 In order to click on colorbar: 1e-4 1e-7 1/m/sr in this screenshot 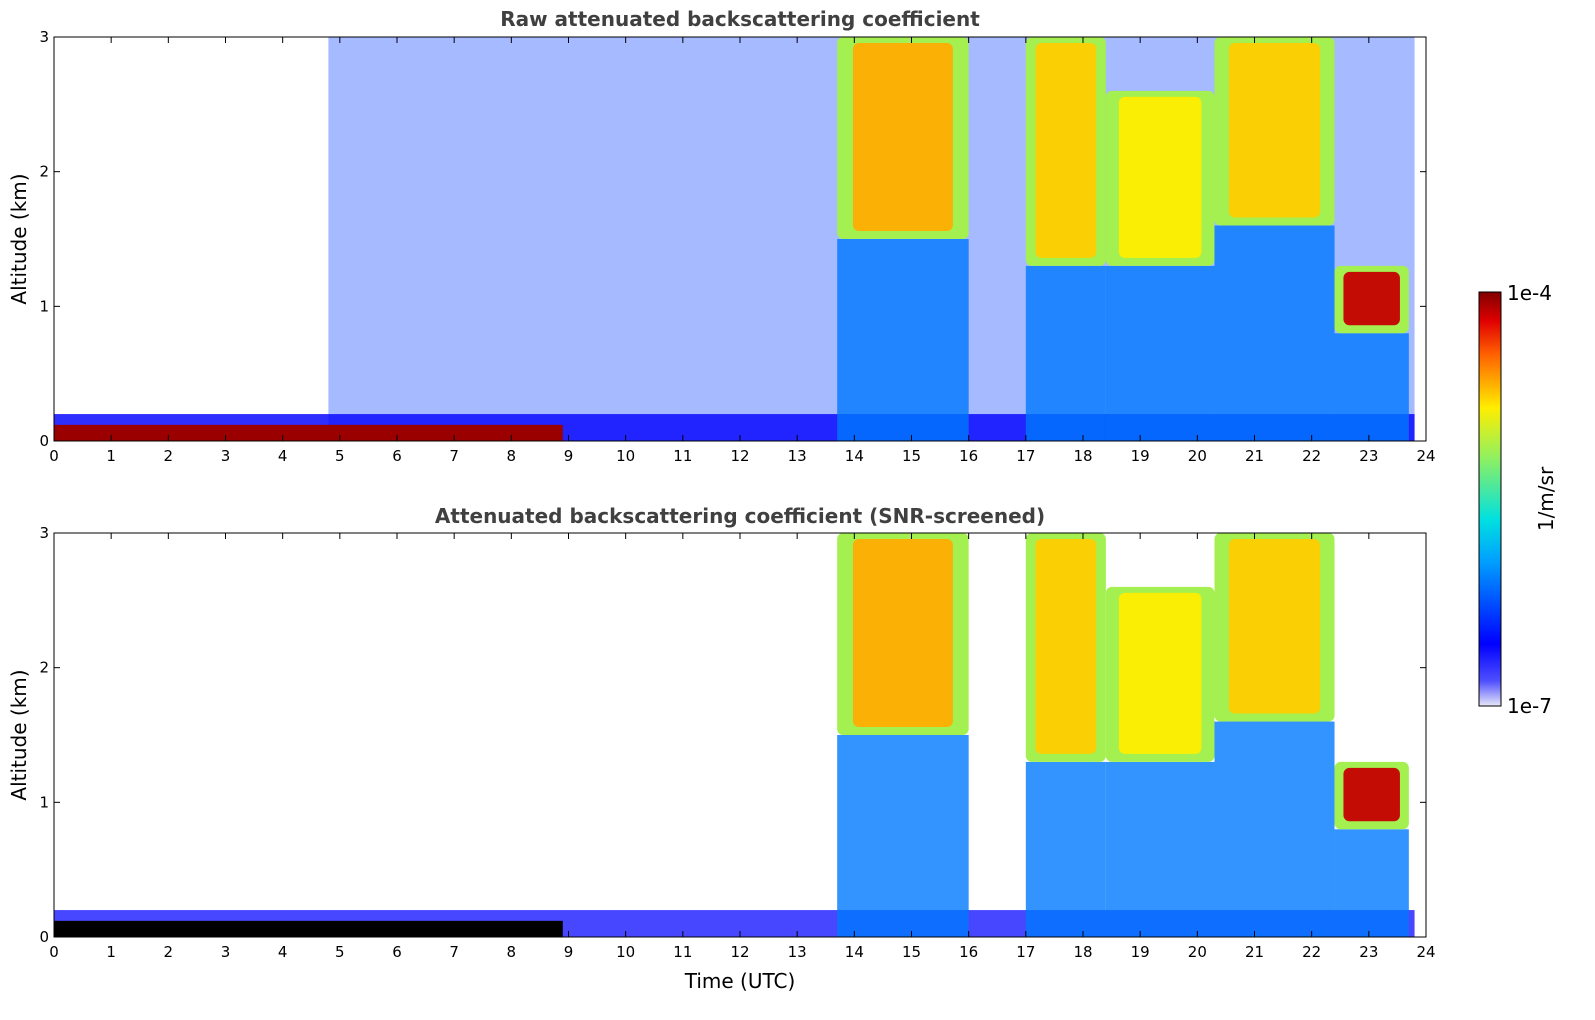, I will do `click(1518, 499)`.